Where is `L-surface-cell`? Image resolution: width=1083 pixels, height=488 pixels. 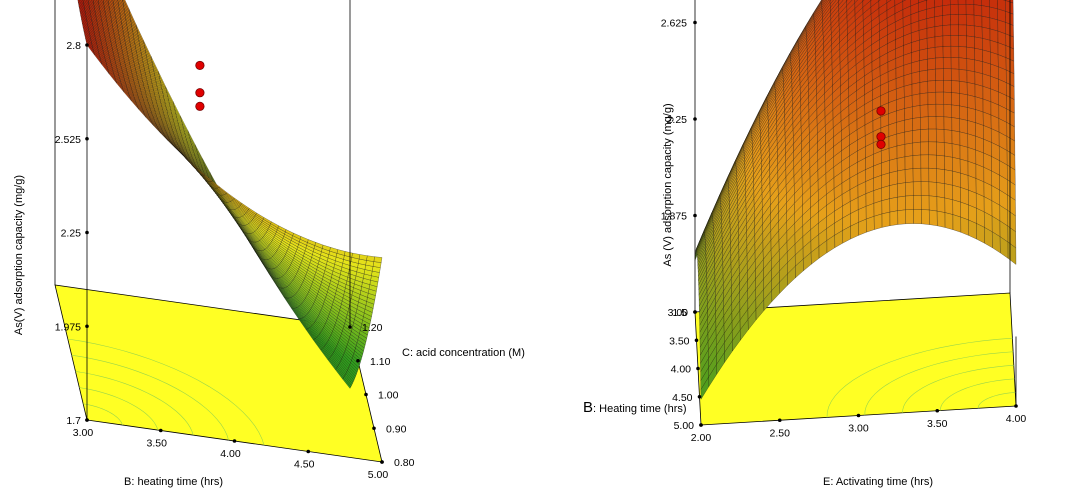 L-surface-cell is located at coordinates (370, 258).